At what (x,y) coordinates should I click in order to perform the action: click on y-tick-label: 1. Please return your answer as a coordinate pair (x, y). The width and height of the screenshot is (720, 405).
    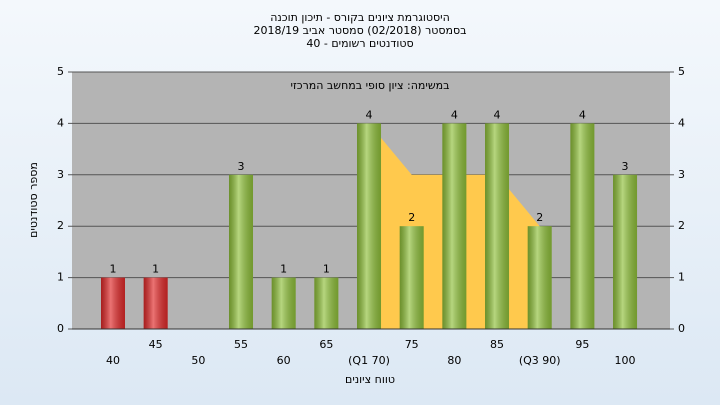
    Looking at the image, I should click on (60, 277).